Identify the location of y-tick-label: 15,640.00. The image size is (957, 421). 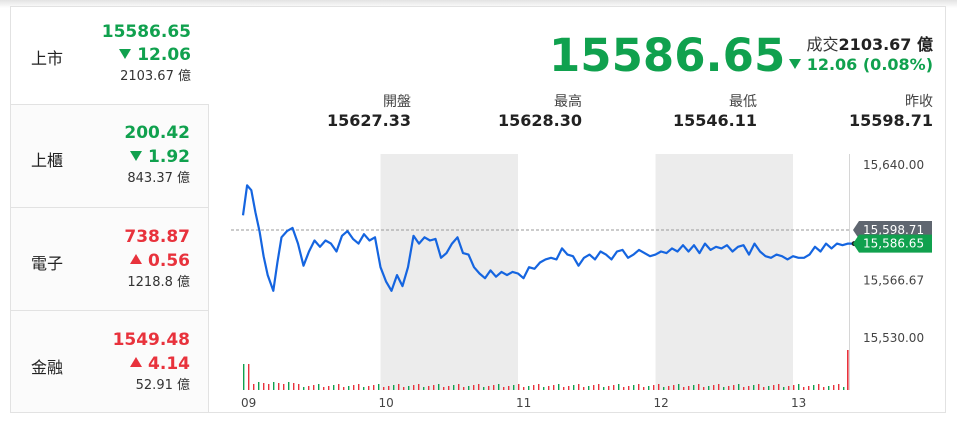
(893, 165).